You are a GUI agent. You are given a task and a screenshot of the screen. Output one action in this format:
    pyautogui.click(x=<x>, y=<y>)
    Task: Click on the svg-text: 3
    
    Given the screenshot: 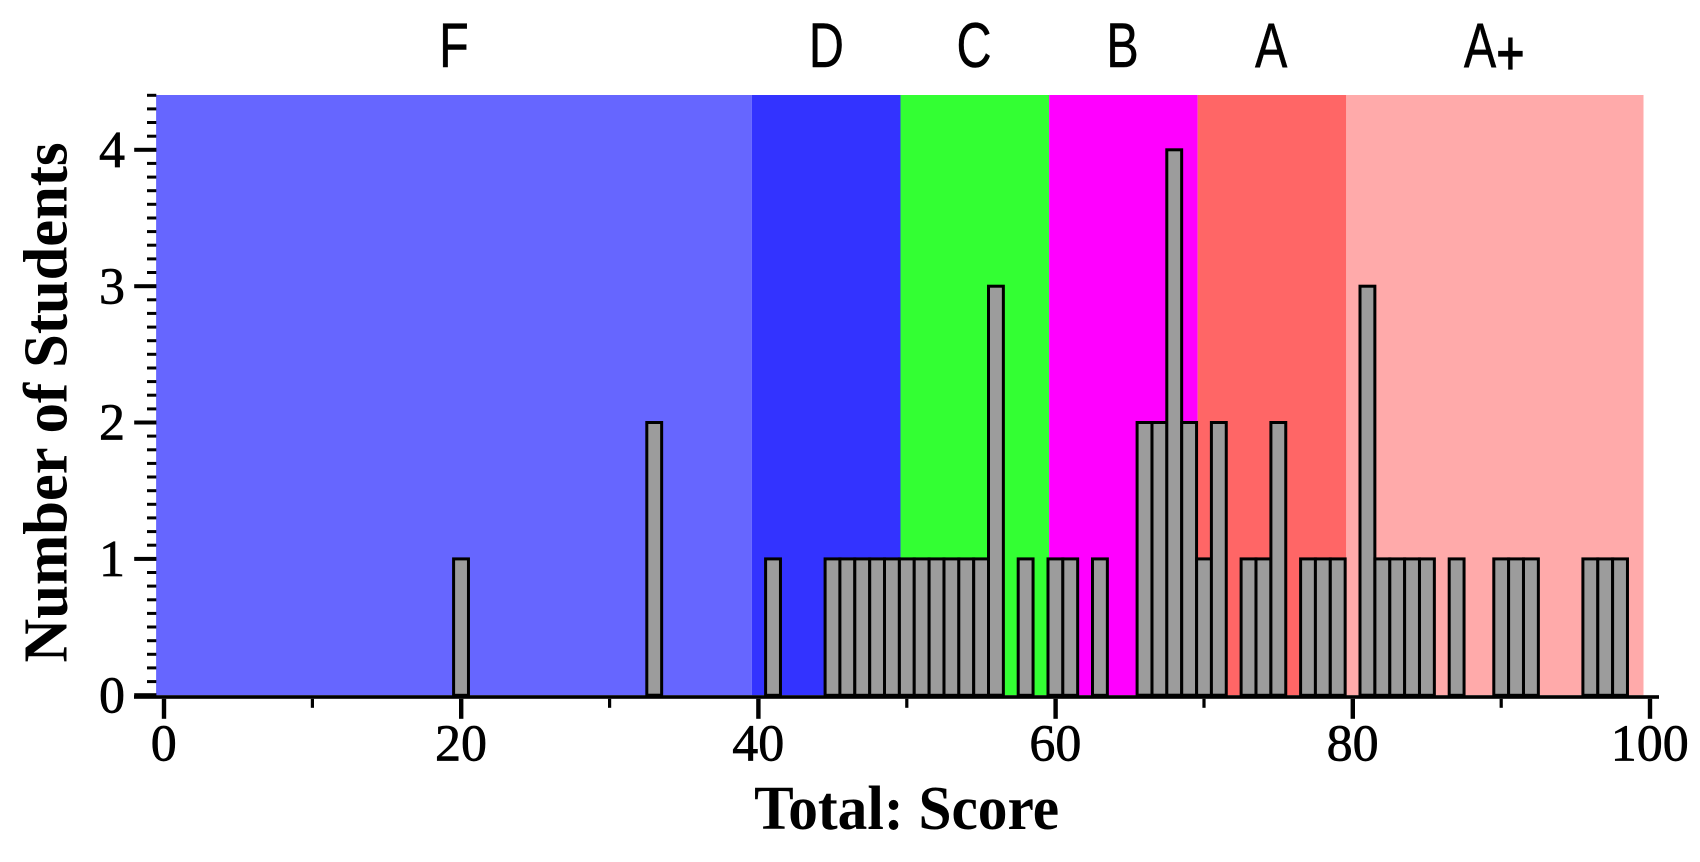 What is the action you would take?
    pyautogui.click(x=112, y=286)
    